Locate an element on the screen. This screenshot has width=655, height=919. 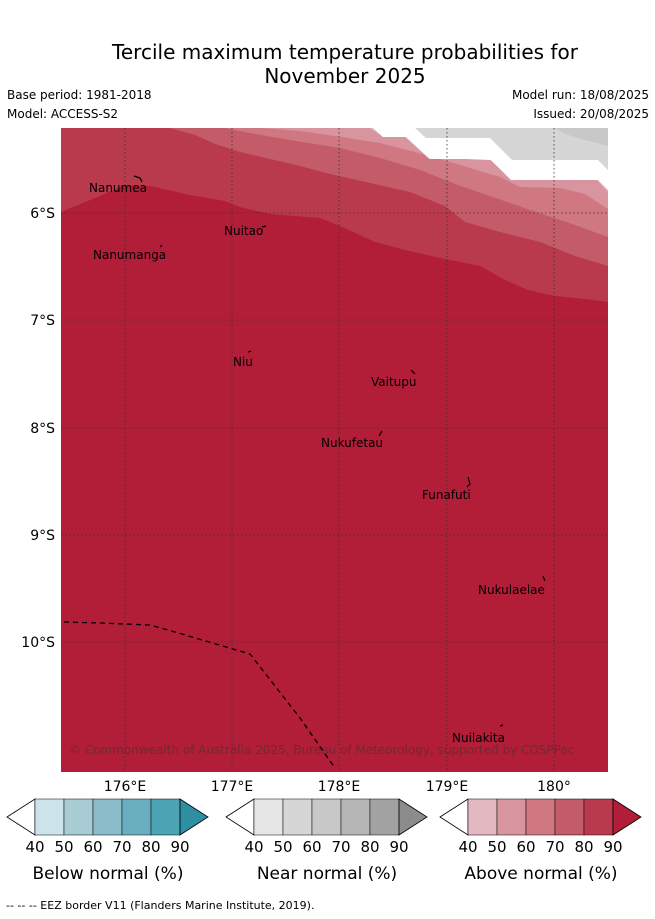
place-label-nukulaelae: Nukulaelae is located at coordinates (511, 590).